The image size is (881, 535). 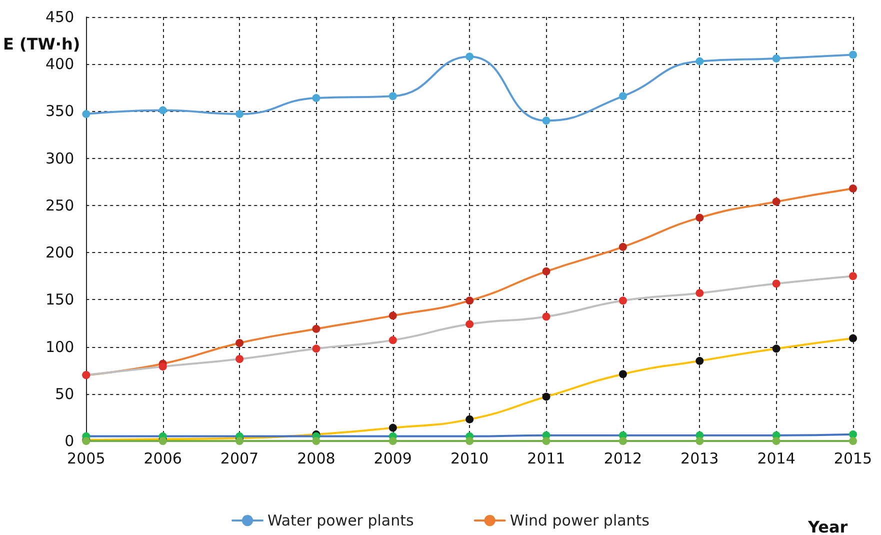 What do you see at coordinates (827, 526) in the screenshot?
I see `x-axis-title: Year` at bounding box center [827, 526].